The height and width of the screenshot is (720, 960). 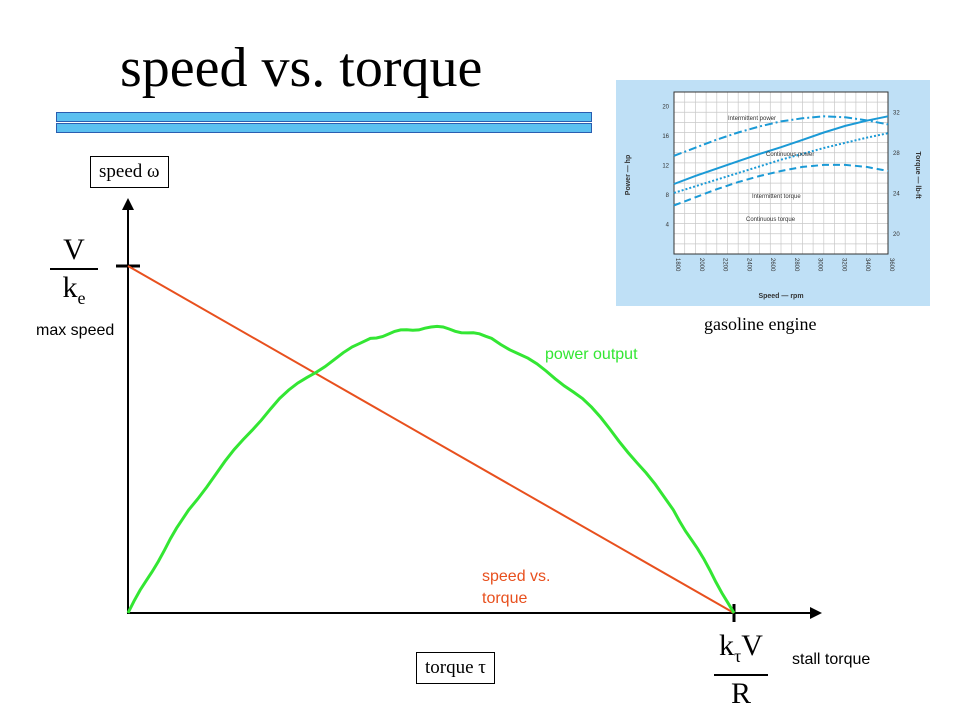 What do you see at coordinates (772, 265) in the screenshot?
I see `engine-x-tick: 2600` at bounding box center [772, 265].